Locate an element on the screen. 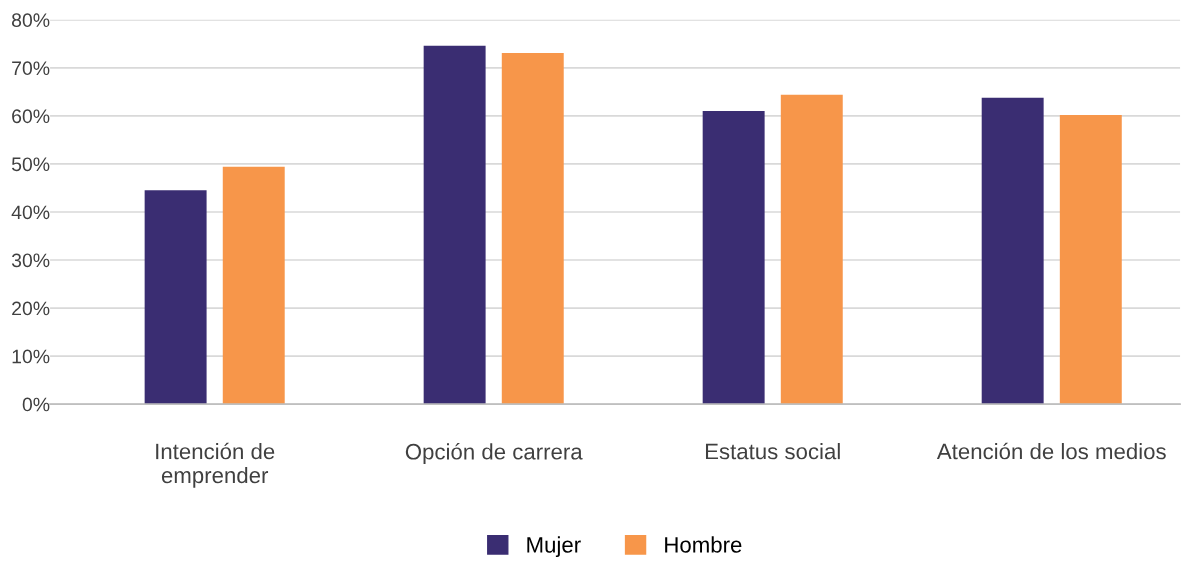 Image resolution: width=1192 pixels, height=566 pixels. x-tick-label: Atención de los medios is located at coordinates (1051, 451).